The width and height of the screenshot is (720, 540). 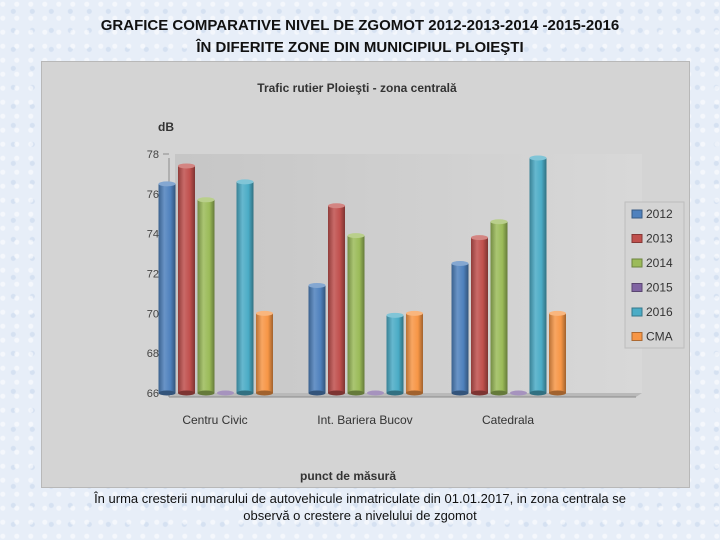 I want to click on y-tick-label: 70, so click(x=153, y=314).